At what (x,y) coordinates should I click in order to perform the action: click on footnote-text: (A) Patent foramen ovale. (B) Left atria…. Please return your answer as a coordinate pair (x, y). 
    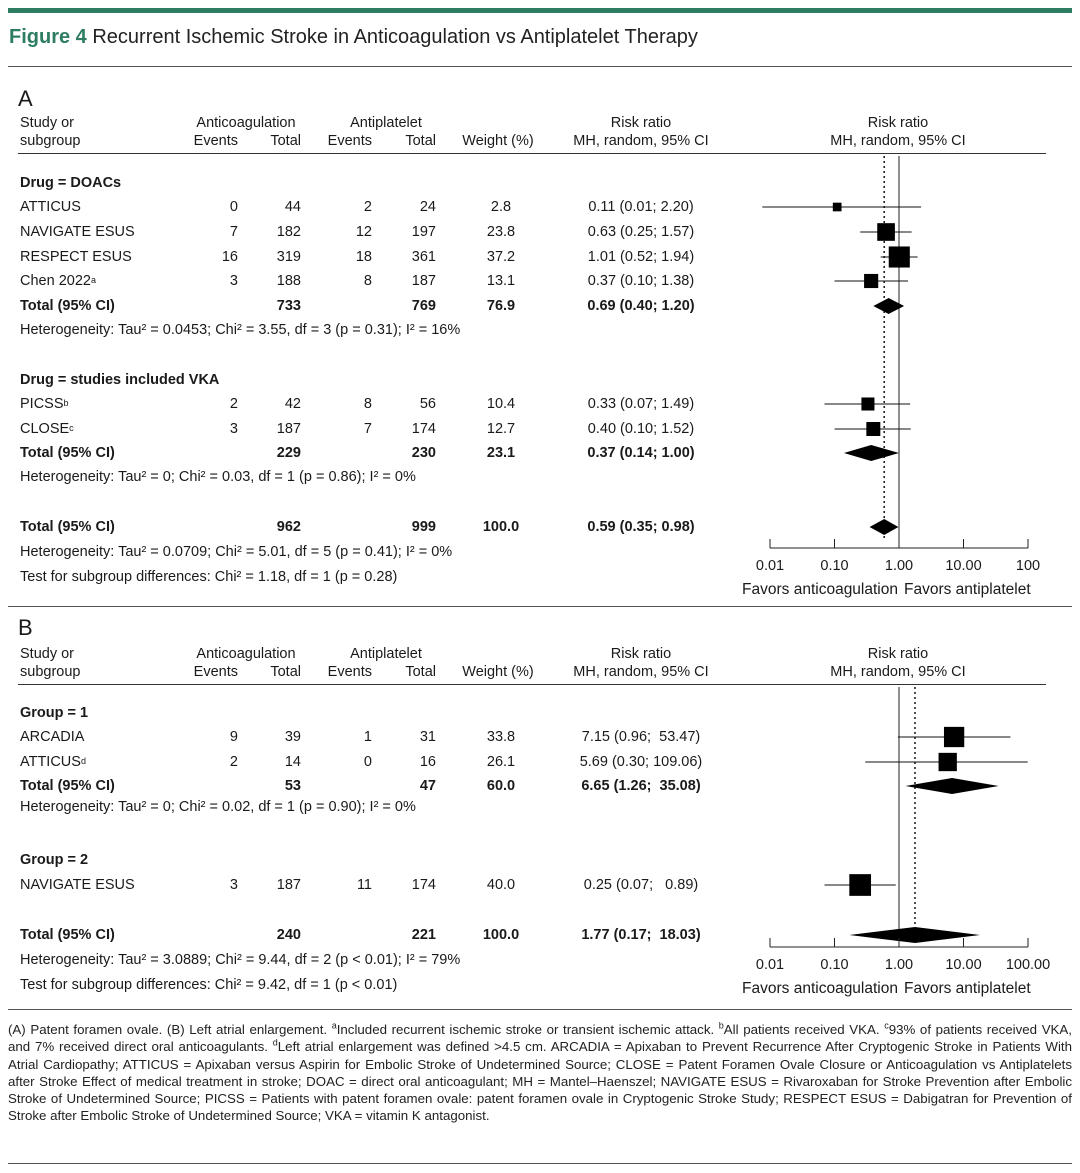
    Looking at the image, I should click on (170, 1029).